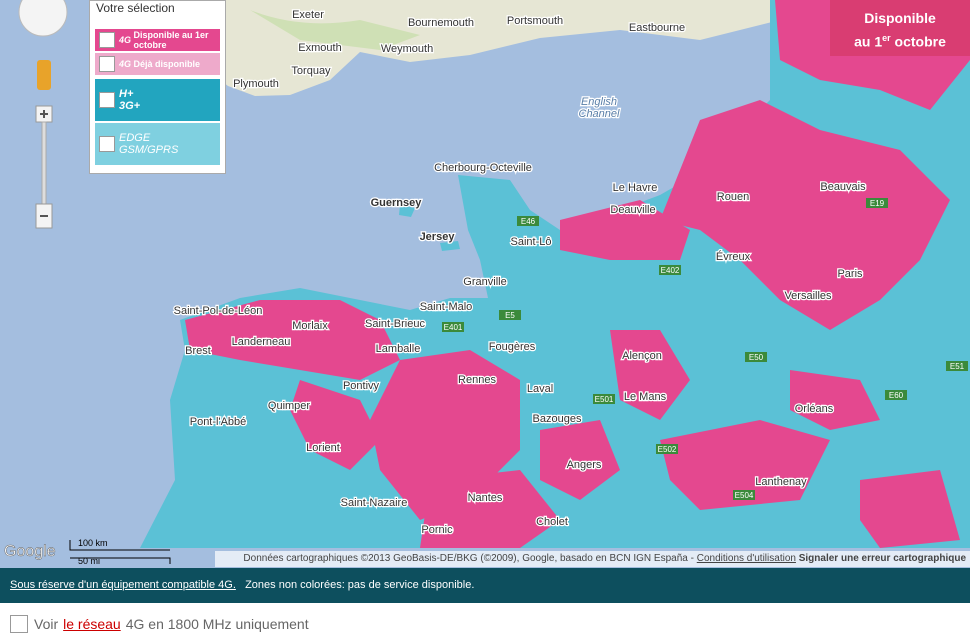 The image size is (973, 641). I want to click on place-label: Channel, so click(600, 114).